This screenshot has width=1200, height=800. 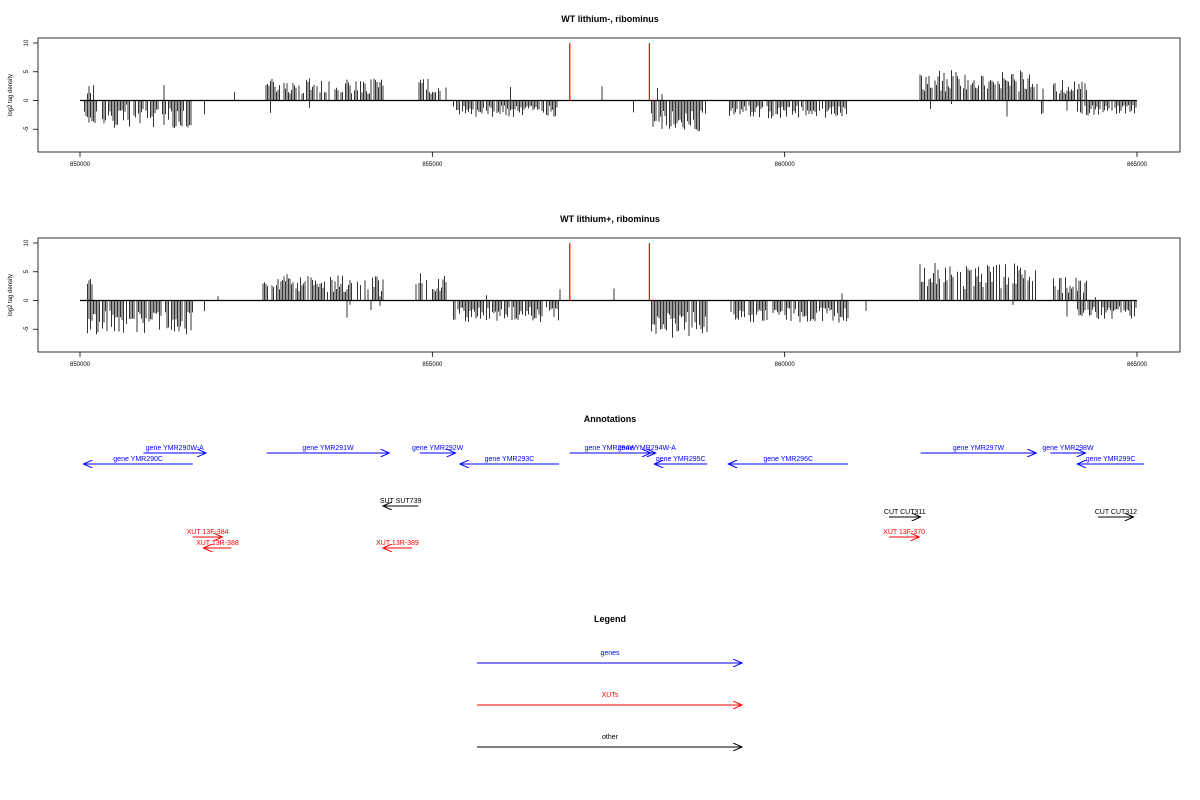 I want to click on annotation-xut: XUT 13F-370, so click(x=904, y=533).